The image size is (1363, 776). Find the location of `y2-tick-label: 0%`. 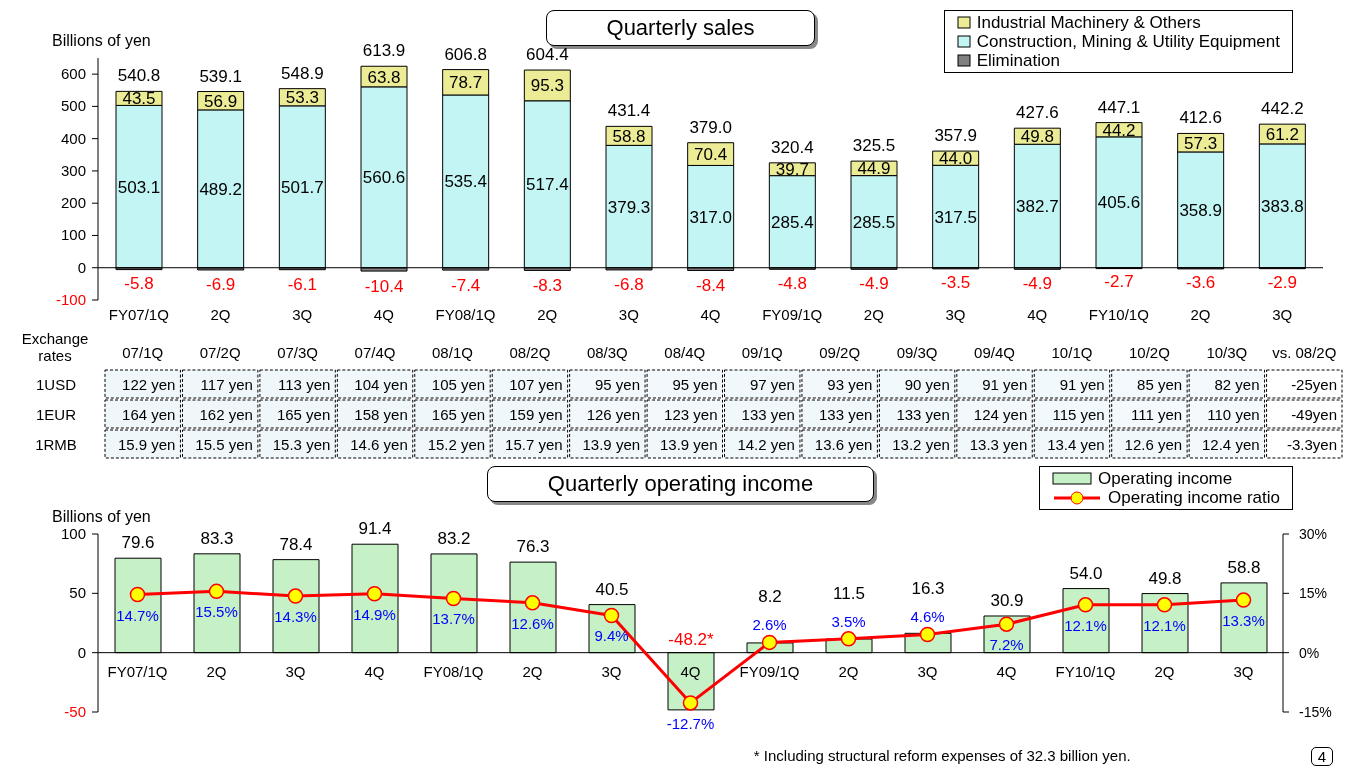

y2-tick-label: 0% is located at coordinates (1309, 652).